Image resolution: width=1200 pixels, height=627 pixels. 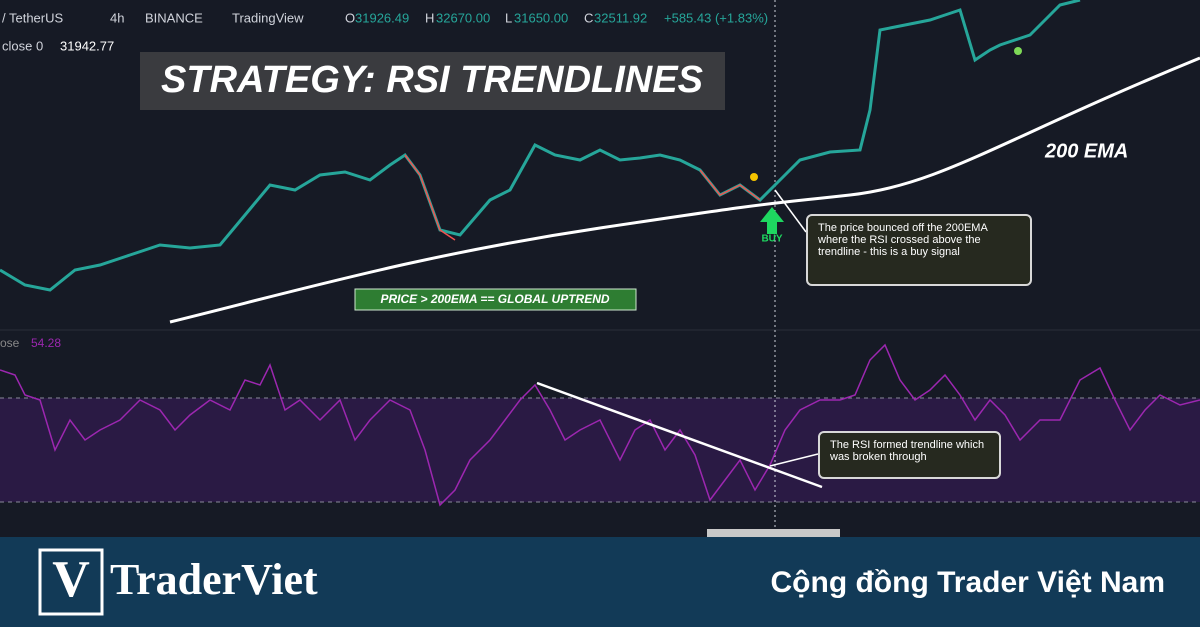 I want to click on ema-label: 200 EMA, so click(x=1086, y=151).